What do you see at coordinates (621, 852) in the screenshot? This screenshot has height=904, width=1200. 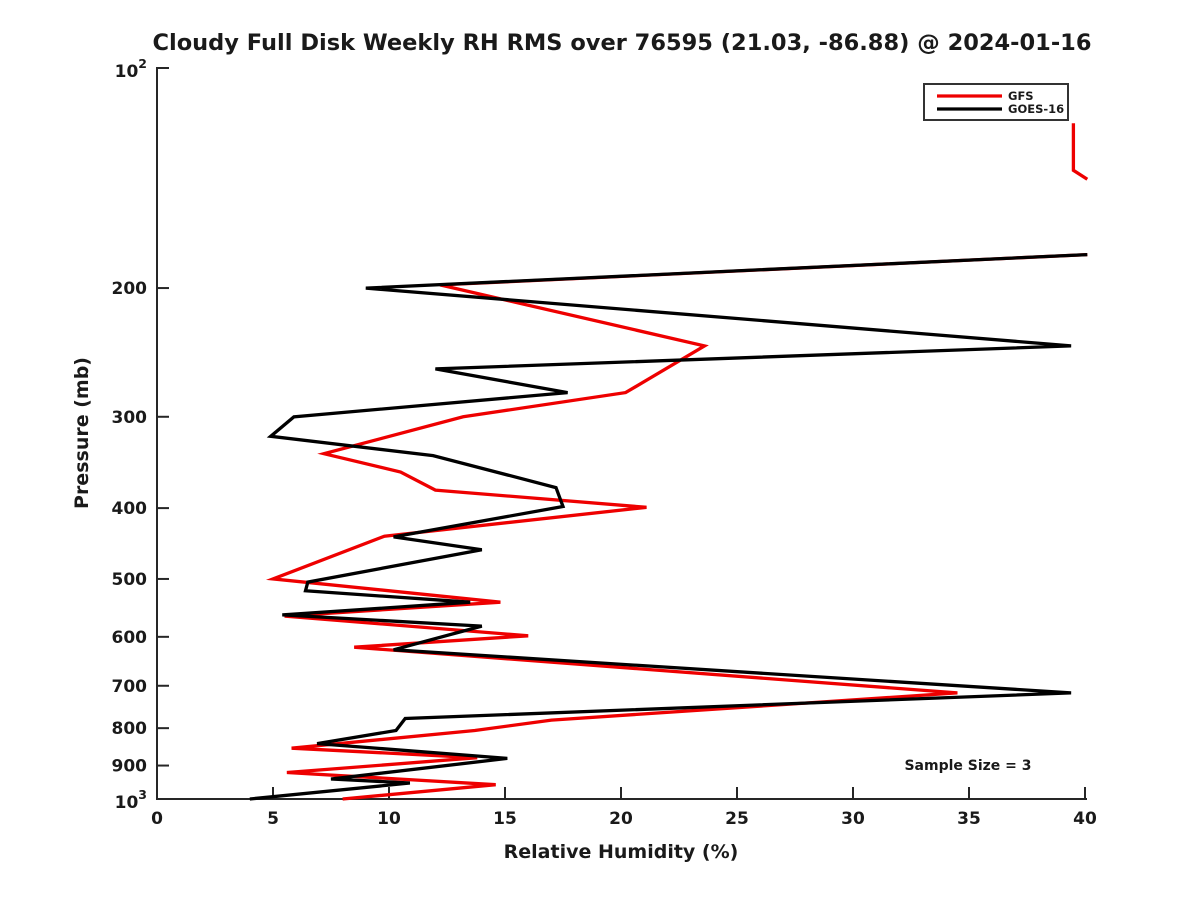 I see `x-axis-label: Relative Humidity (%)` at bounding box center [621, 852].